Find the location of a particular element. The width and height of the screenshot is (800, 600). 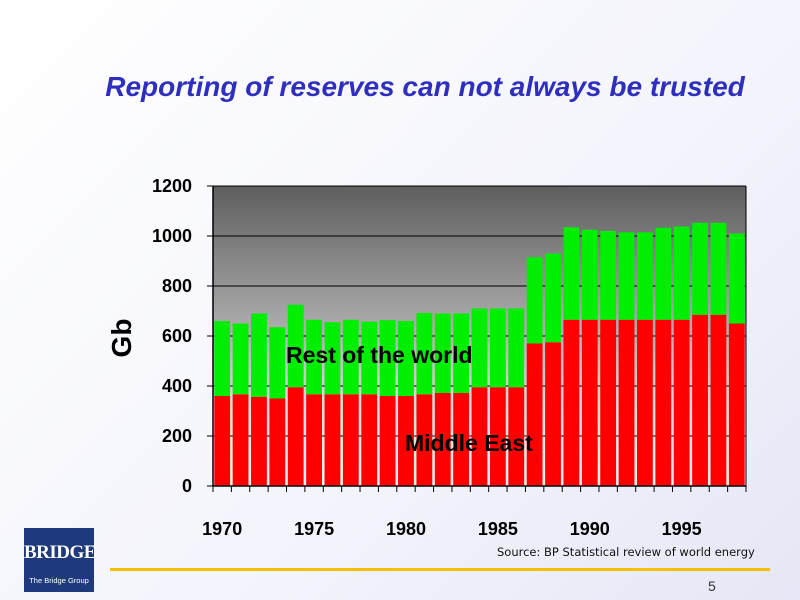

x-tick-label: 1975 is located at coordinates (314, 529).